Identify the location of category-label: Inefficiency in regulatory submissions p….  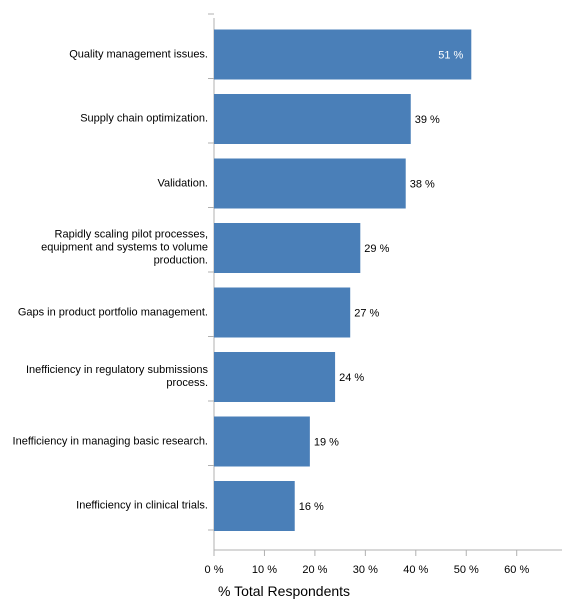
(117, 376).